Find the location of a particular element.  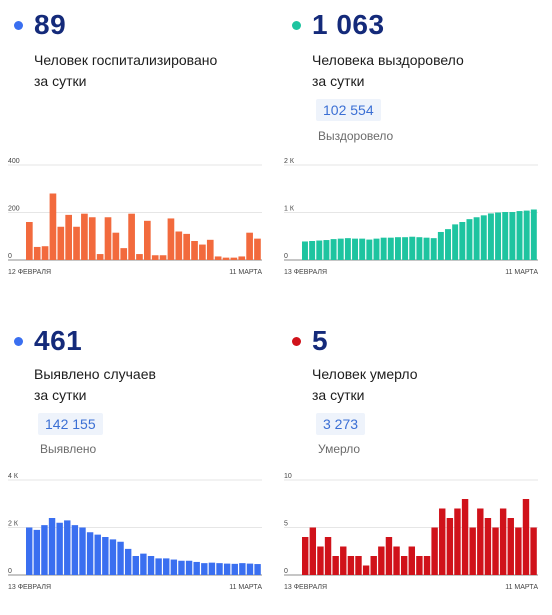

recovered-caption-line1: Человека выздоровело is located at coordinates (388, 60).